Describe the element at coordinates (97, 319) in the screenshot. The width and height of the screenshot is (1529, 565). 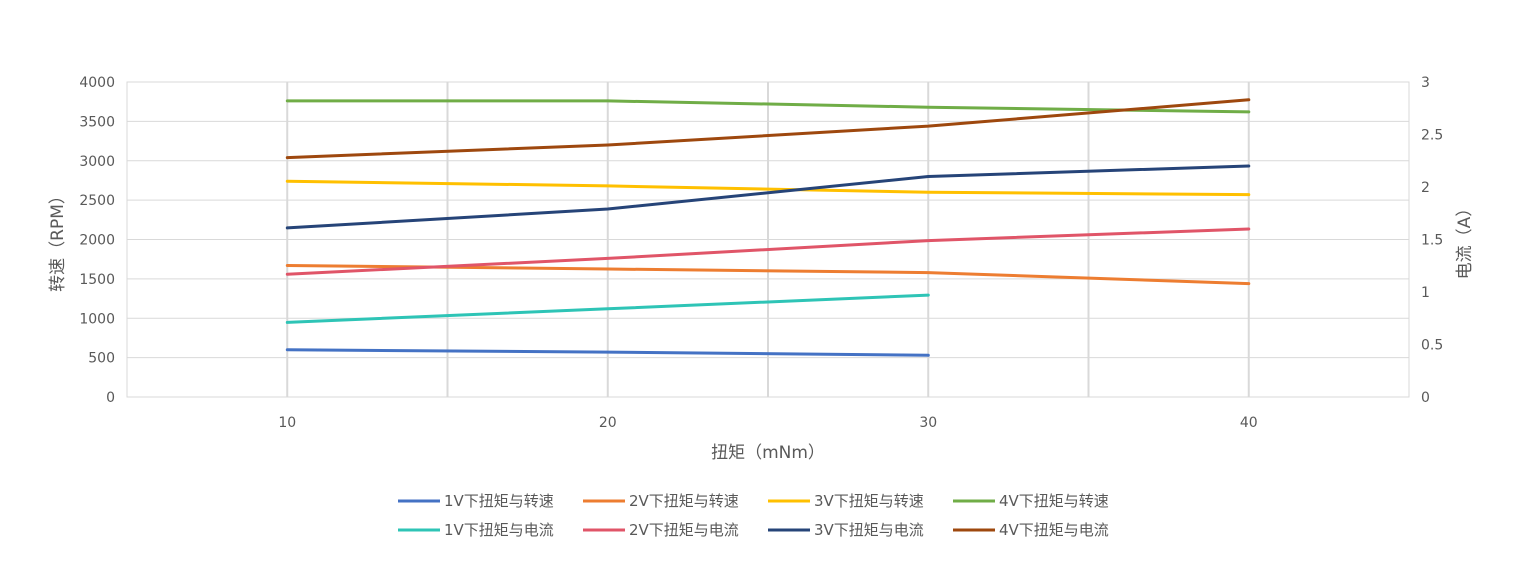
I see `y-left-tick-label: 1000` at that location.